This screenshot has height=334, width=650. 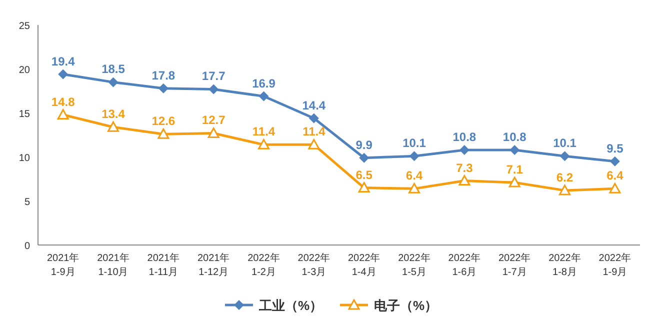 I want to click on data-label: 12.7, so click(x=214, y=120).